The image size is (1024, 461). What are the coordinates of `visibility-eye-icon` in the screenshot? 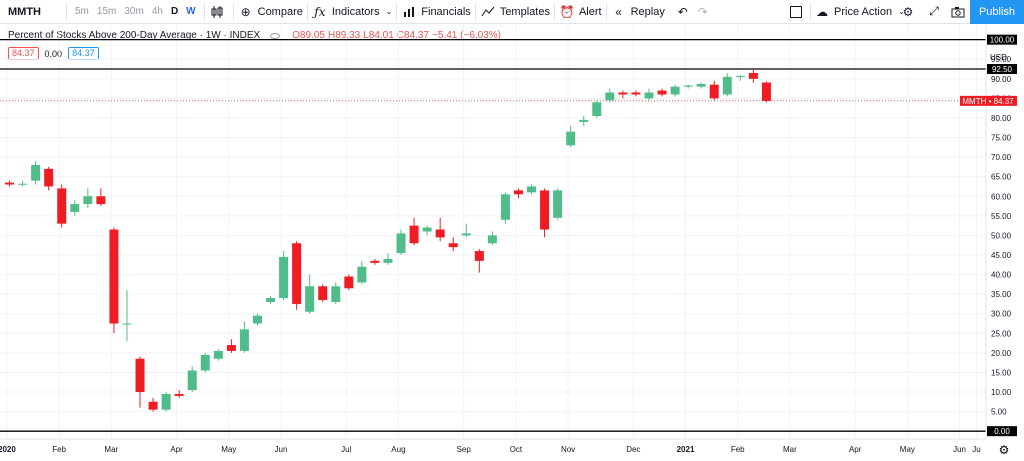 It's located at (275, 35).